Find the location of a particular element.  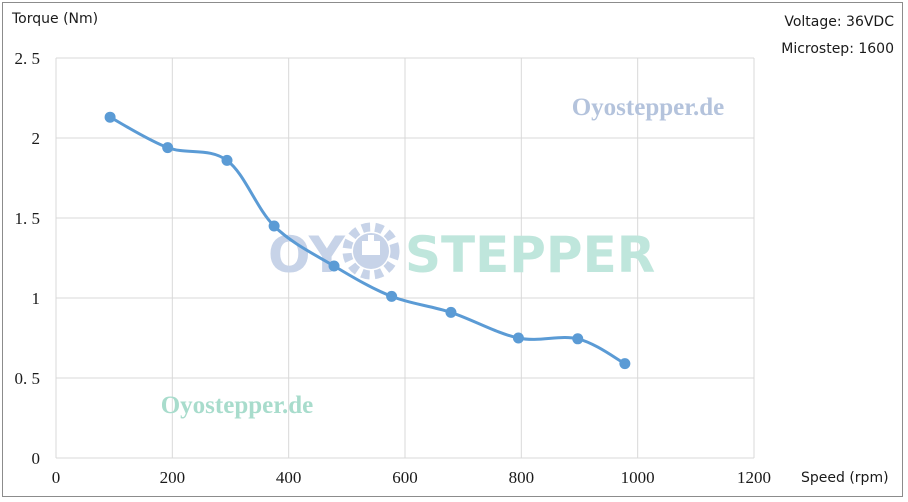

x-tick-label: 400 is located at coordinates (289, 477).